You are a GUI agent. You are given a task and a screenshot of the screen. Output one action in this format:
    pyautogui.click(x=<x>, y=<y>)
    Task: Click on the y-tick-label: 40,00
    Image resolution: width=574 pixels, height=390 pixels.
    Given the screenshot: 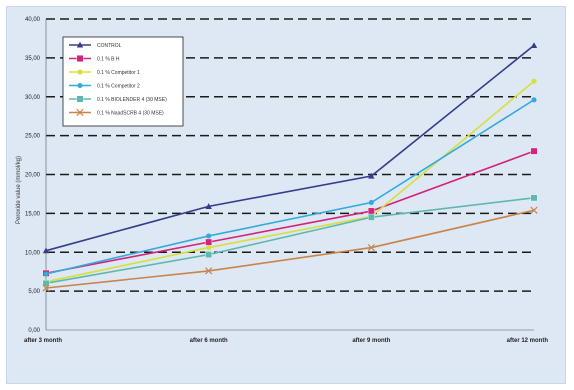 What is the action you would take?
    pyautogui.click(x=33, y=20)
    